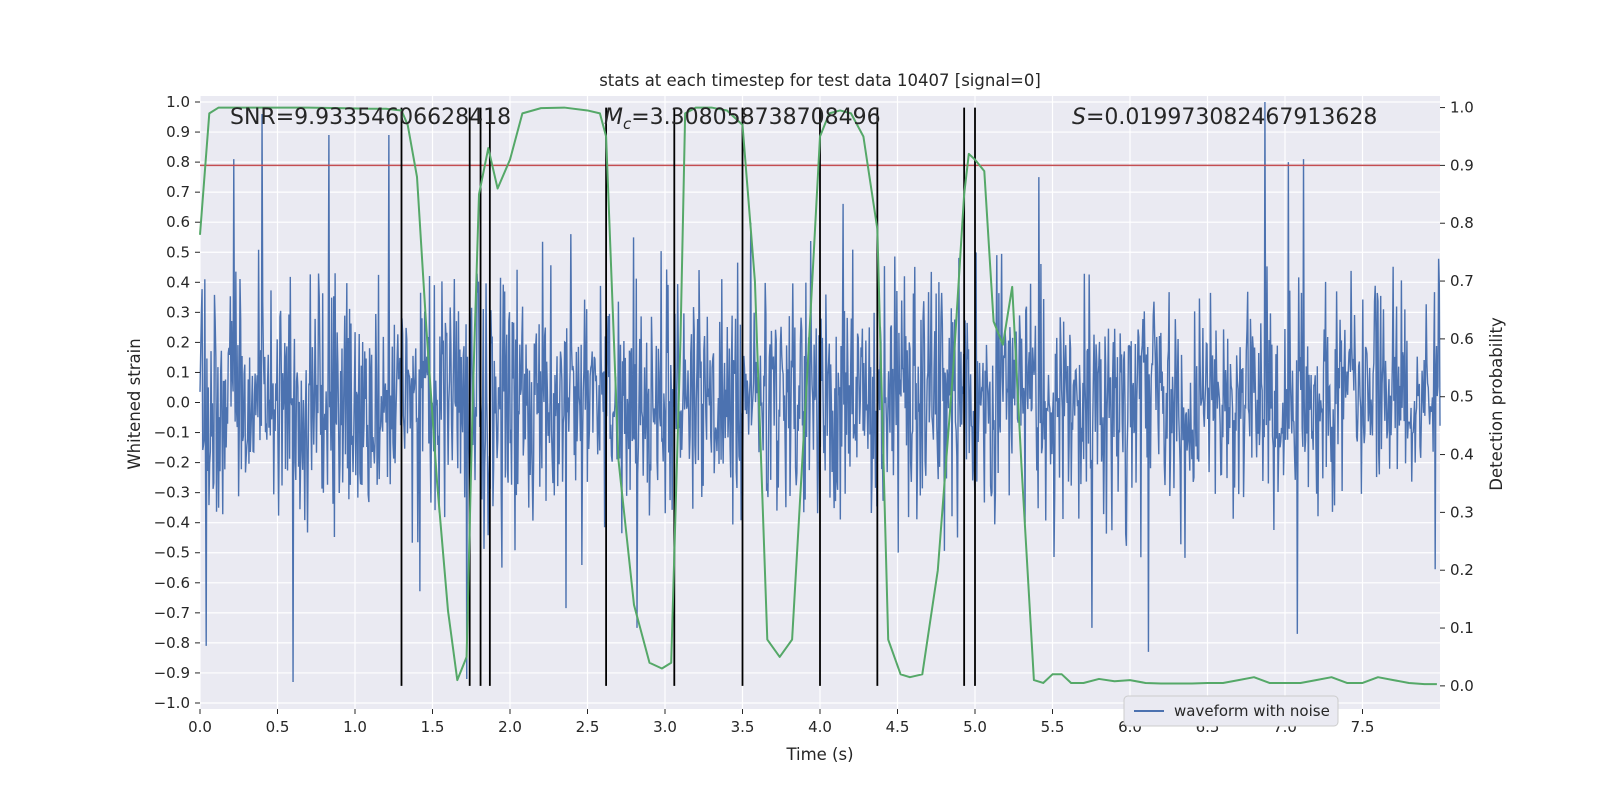 The height and width of the screenshot is (800, 1600). I want to click on y-left-tick-label: 0.0, so click(178, 403).